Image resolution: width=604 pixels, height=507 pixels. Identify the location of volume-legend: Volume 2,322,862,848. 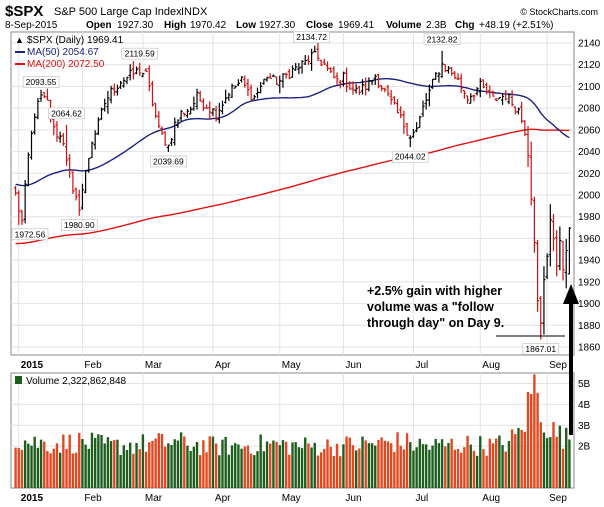
(71, 381).